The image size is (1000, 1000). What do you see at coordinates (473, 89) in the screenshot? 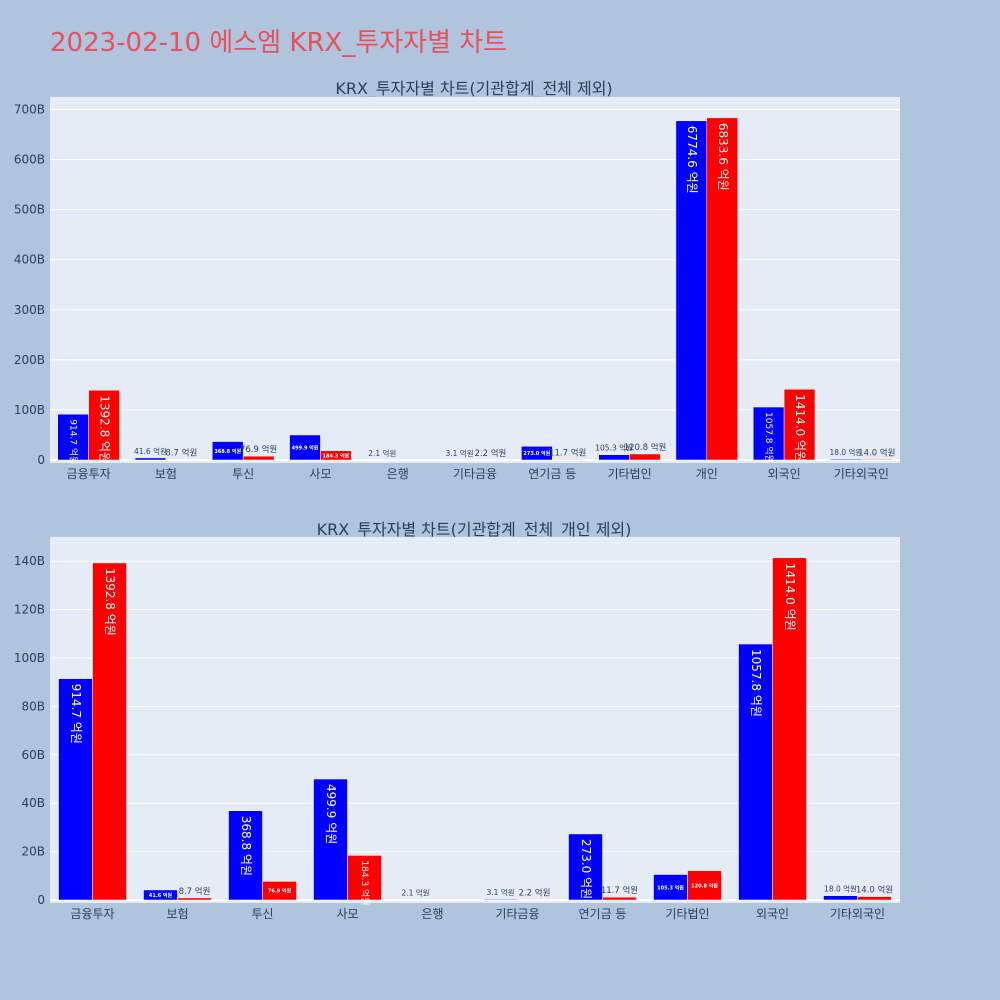
I see `chart-title: KRX_투자자별 차트(기관합계_전체 제외)` at bounding box center [473, 89].